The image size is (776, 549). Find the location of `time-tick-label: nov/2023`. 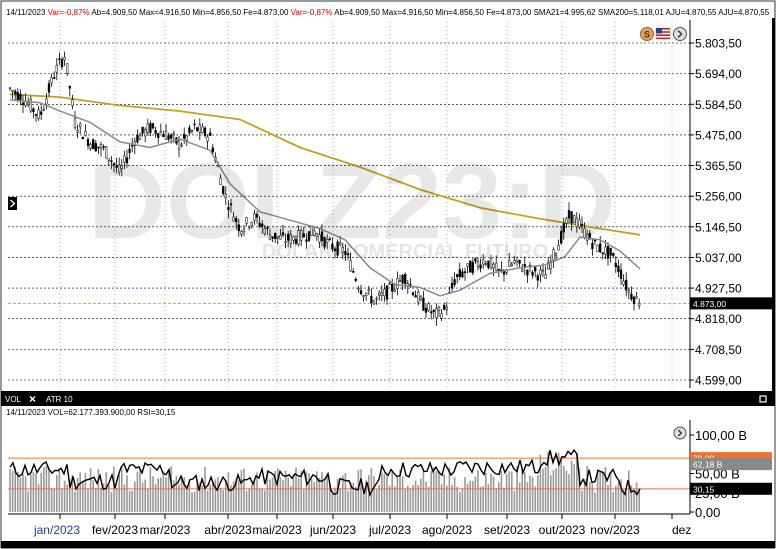

time-tick-label: nov/2023 is located at coordinates (615, 530).